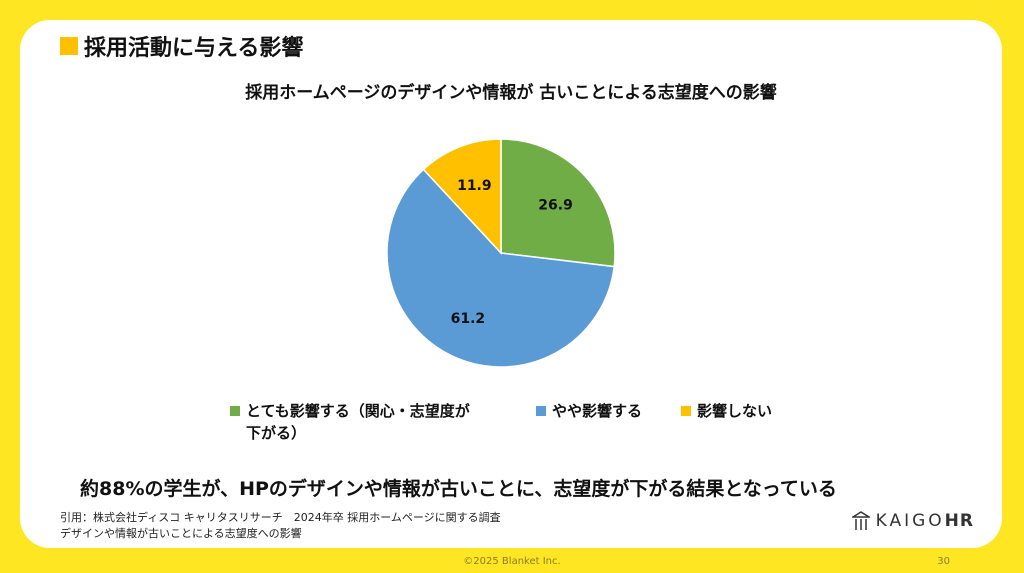 The height and width of the screenshot is (573, 1024). I want to click on legend-item-2: やや影響する, so click(589, 411).